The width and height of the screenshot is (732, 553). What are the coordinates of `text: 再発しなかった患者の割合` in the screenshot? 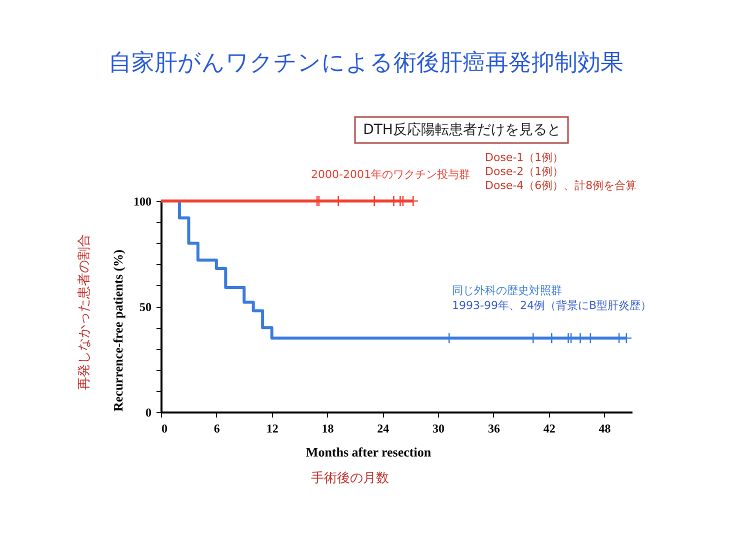 It's located at (84, 312).